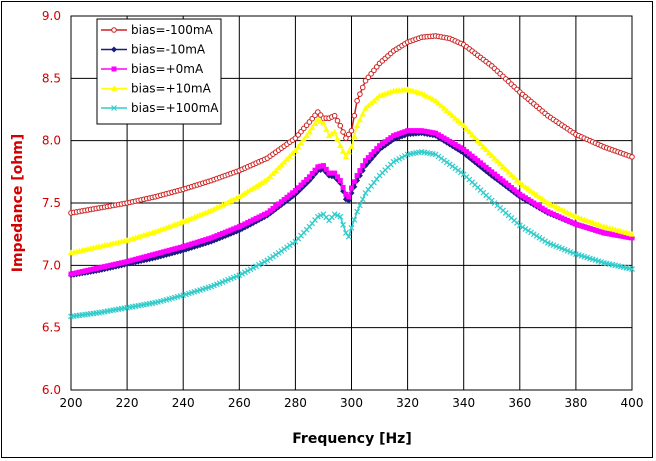 The width and height of the screenshot is (656, 461). Describe the element at coordinates (463, 403) in the screenshot. I see `x-tick-label: 340` at that location.